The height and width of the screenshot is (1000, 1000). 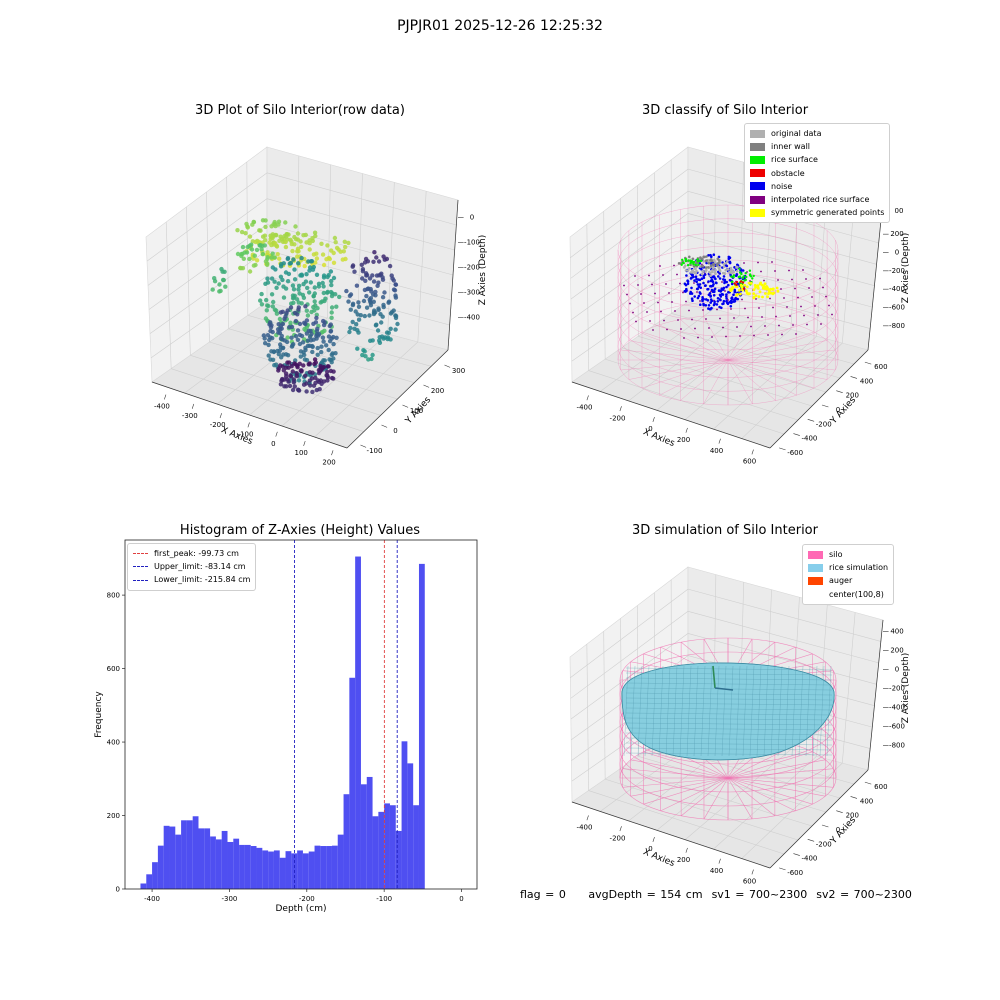 What do you see at coordinates (709, 263) in the screenshot?
I see `inner-wall-point` at bounding box center [709, 263].